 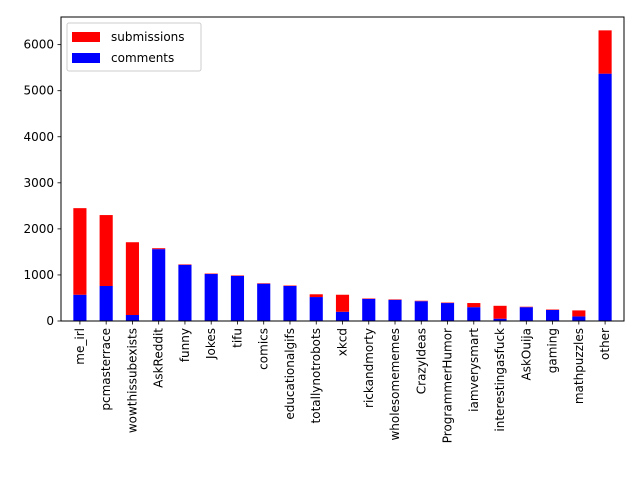 I want to click on x-tick-label-wowthissubexists: wowthissubexists, so click(x=132, y=380).